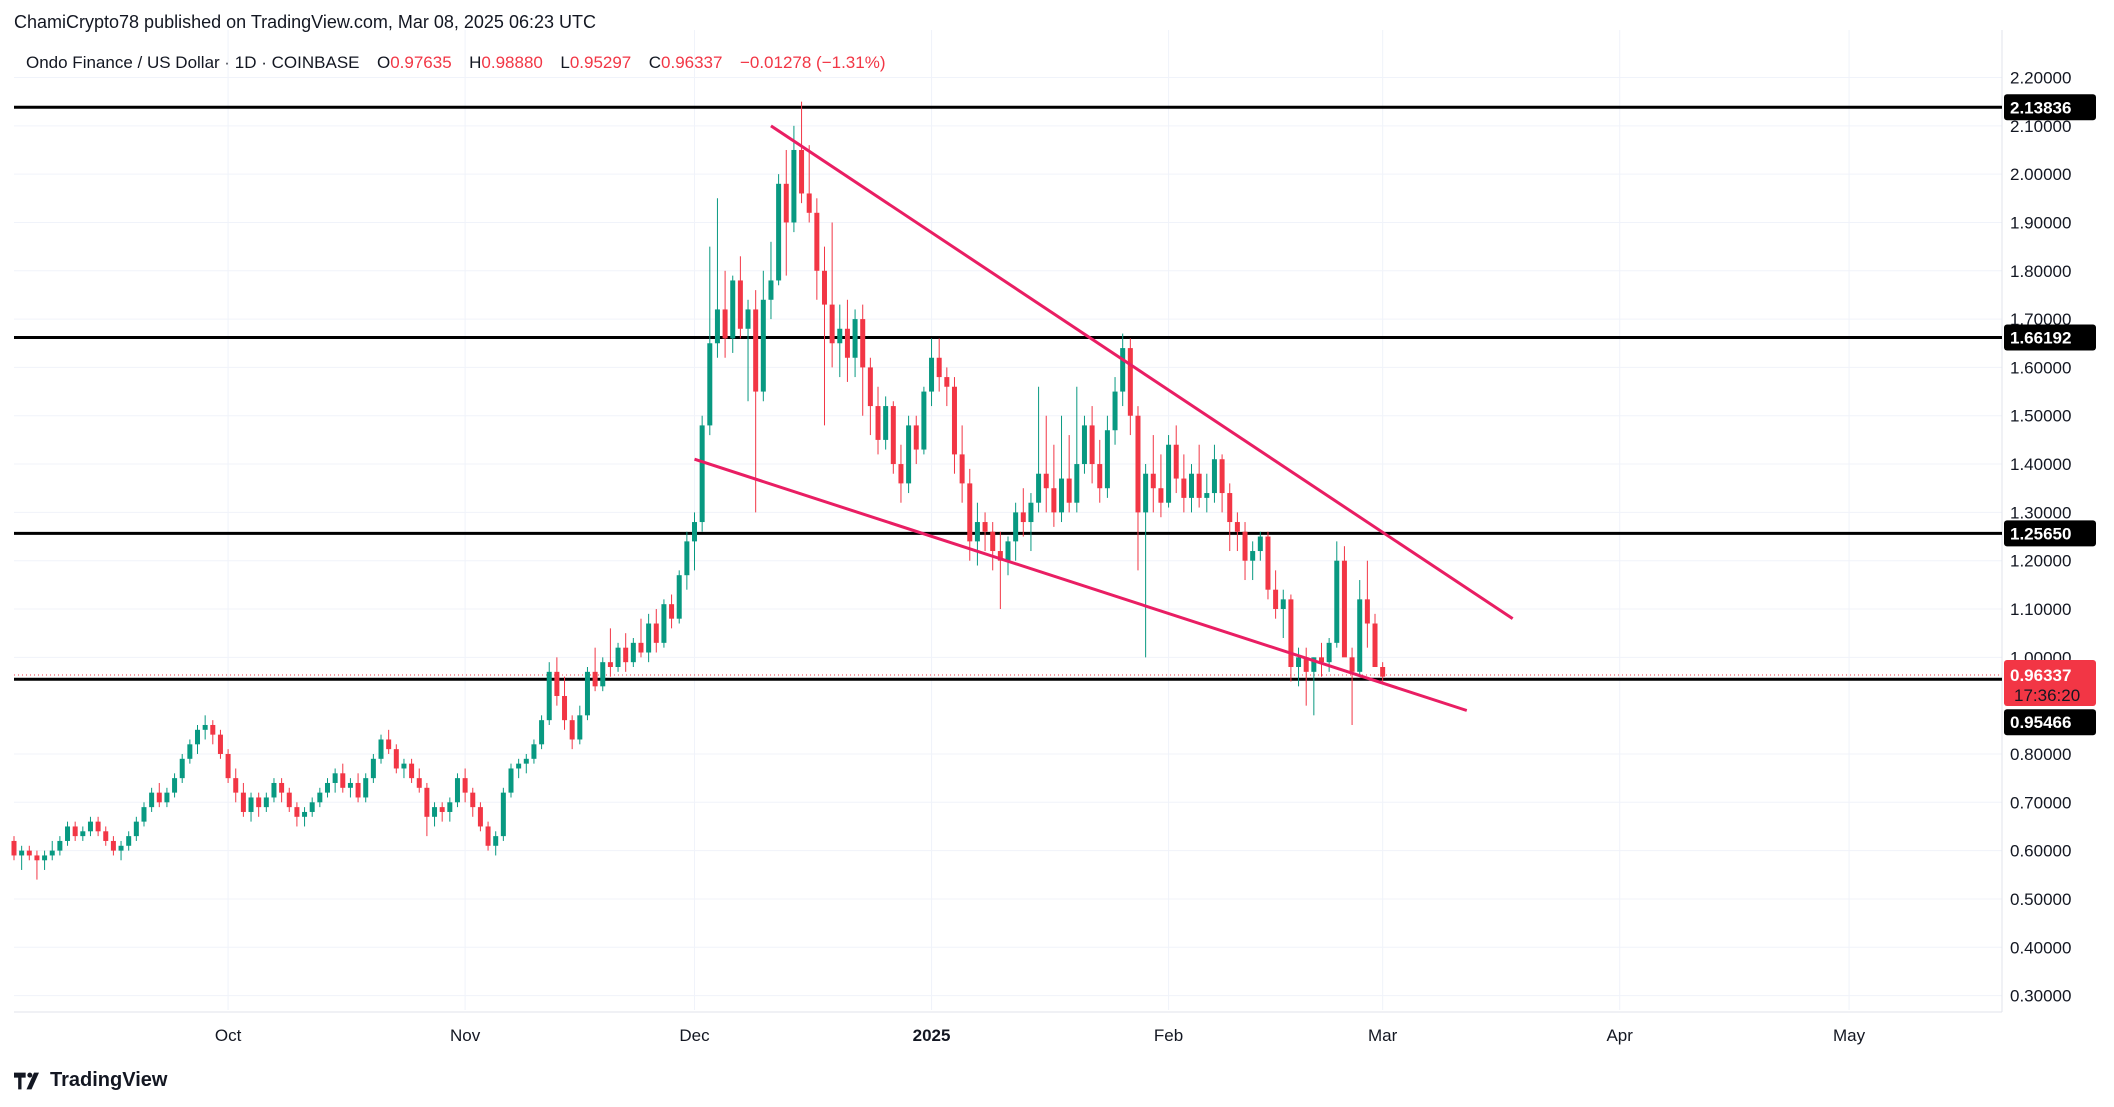  Describe the element at coordinates (2047, 695) in the screenshot. I see `bar-countdown: 17:36:20` at that location.